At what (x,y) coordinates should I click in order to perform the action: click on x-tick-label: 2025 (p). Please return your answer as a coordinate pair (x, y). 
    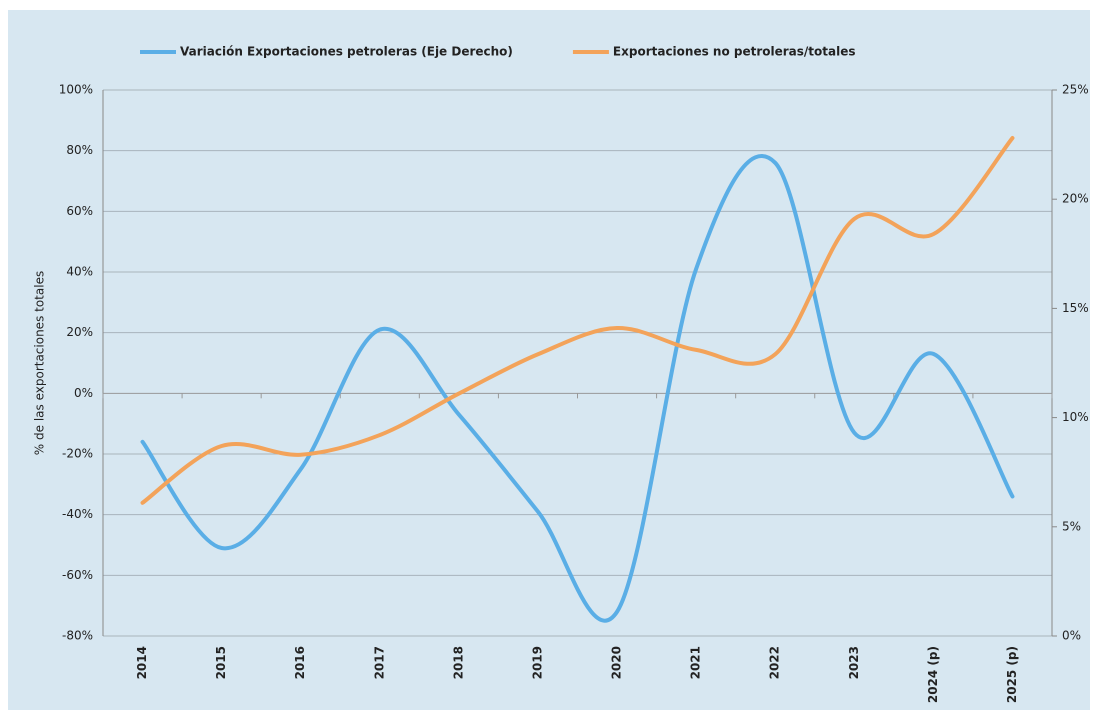
    Looking at the image, I should click on (1012, 674).